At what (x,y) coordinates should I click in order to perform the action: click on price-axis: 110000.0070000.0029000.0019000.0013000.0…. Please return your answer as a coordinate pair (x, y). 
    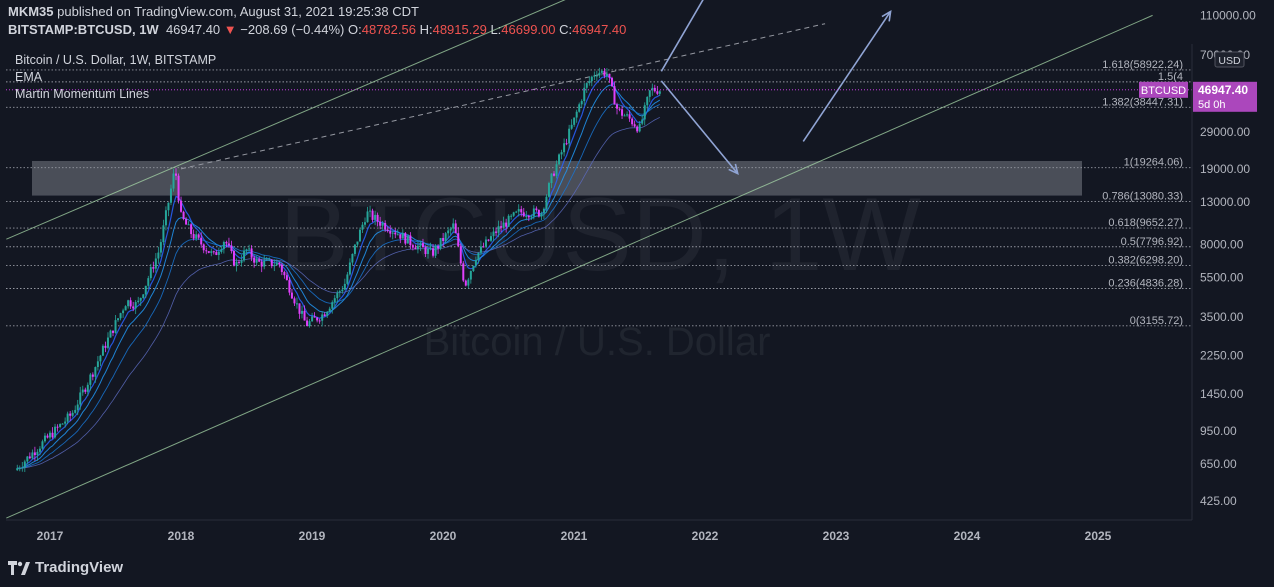
    Looking at the image, I should click on (1198, 258).